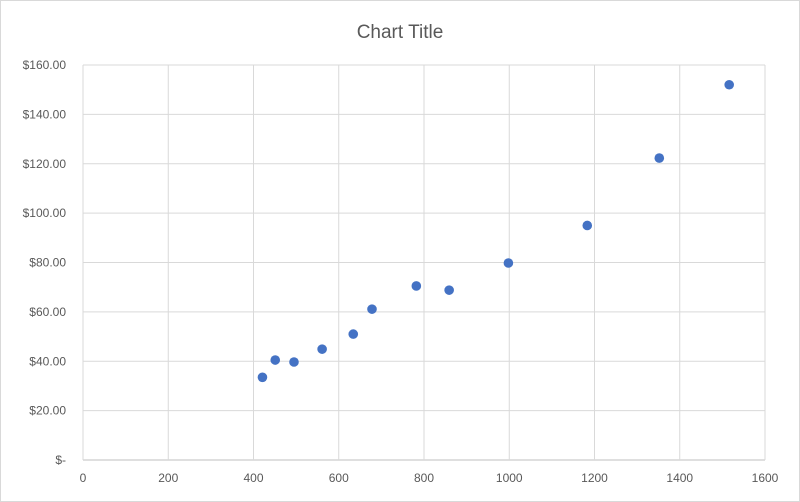  I want to click on y-tick-label: $80.00, so click(47, 263).